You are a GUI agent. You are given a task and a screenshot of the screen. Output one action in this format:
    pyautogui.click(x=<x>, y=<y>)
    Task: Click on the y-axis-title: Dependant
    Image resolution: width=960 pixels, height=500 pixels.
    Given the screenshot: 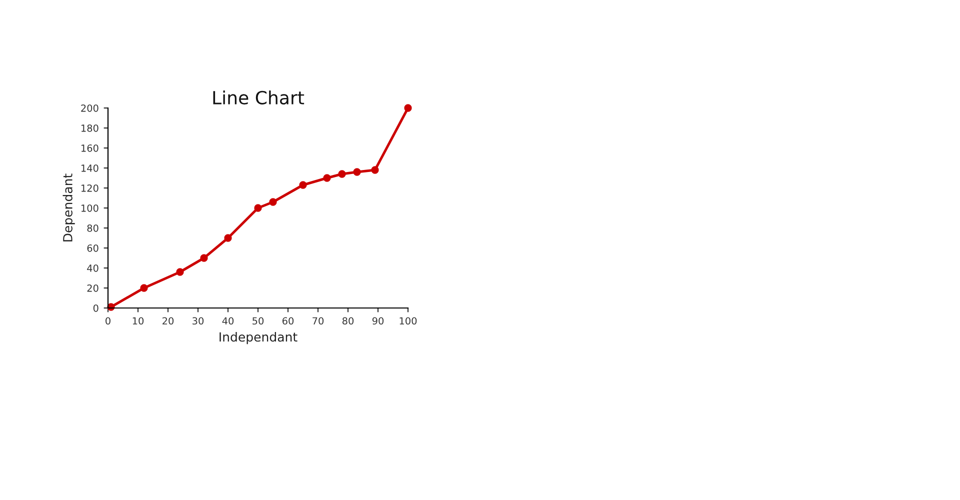 What is the action you would take?
    pyautogui.click(x=68, y=208)
    